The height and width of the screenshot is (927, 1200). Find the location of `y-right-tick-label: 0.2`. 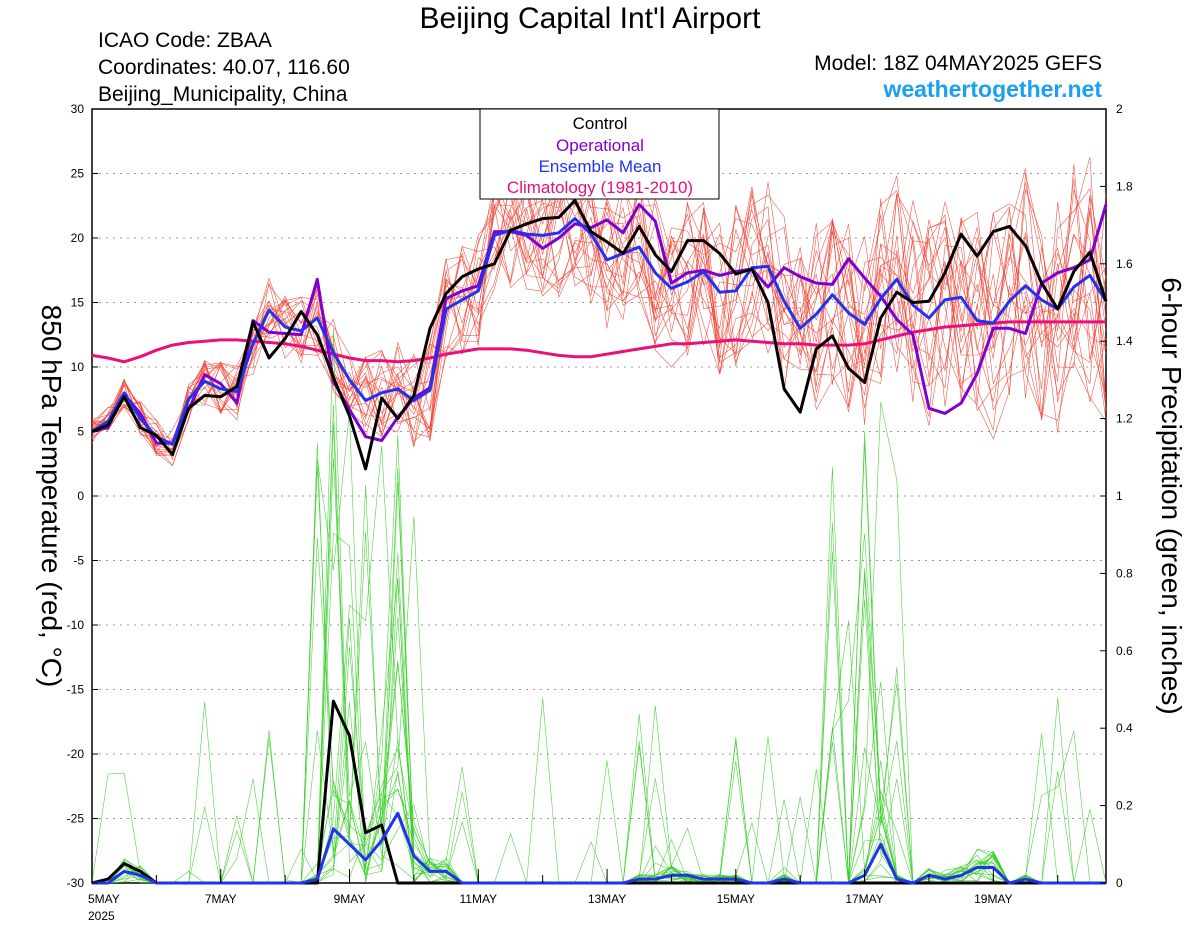

y-right-tick-label: 0.2 is located at coordinates (1124, 806).